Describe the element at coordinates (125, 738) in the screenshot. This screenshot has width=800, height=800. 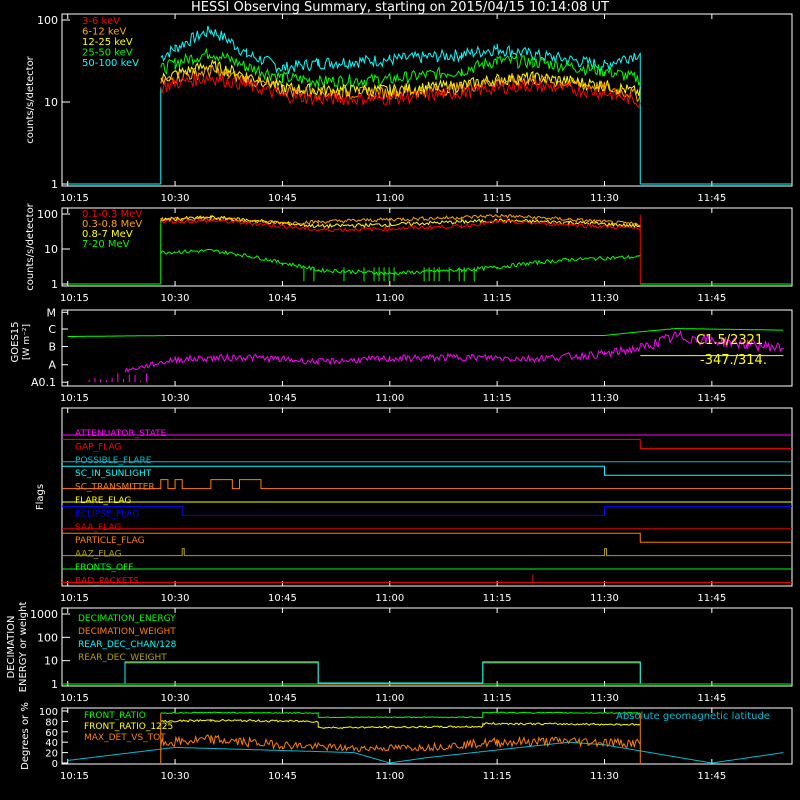
I see `legend-entry: MAX_DET_VS_TOT` at that location.